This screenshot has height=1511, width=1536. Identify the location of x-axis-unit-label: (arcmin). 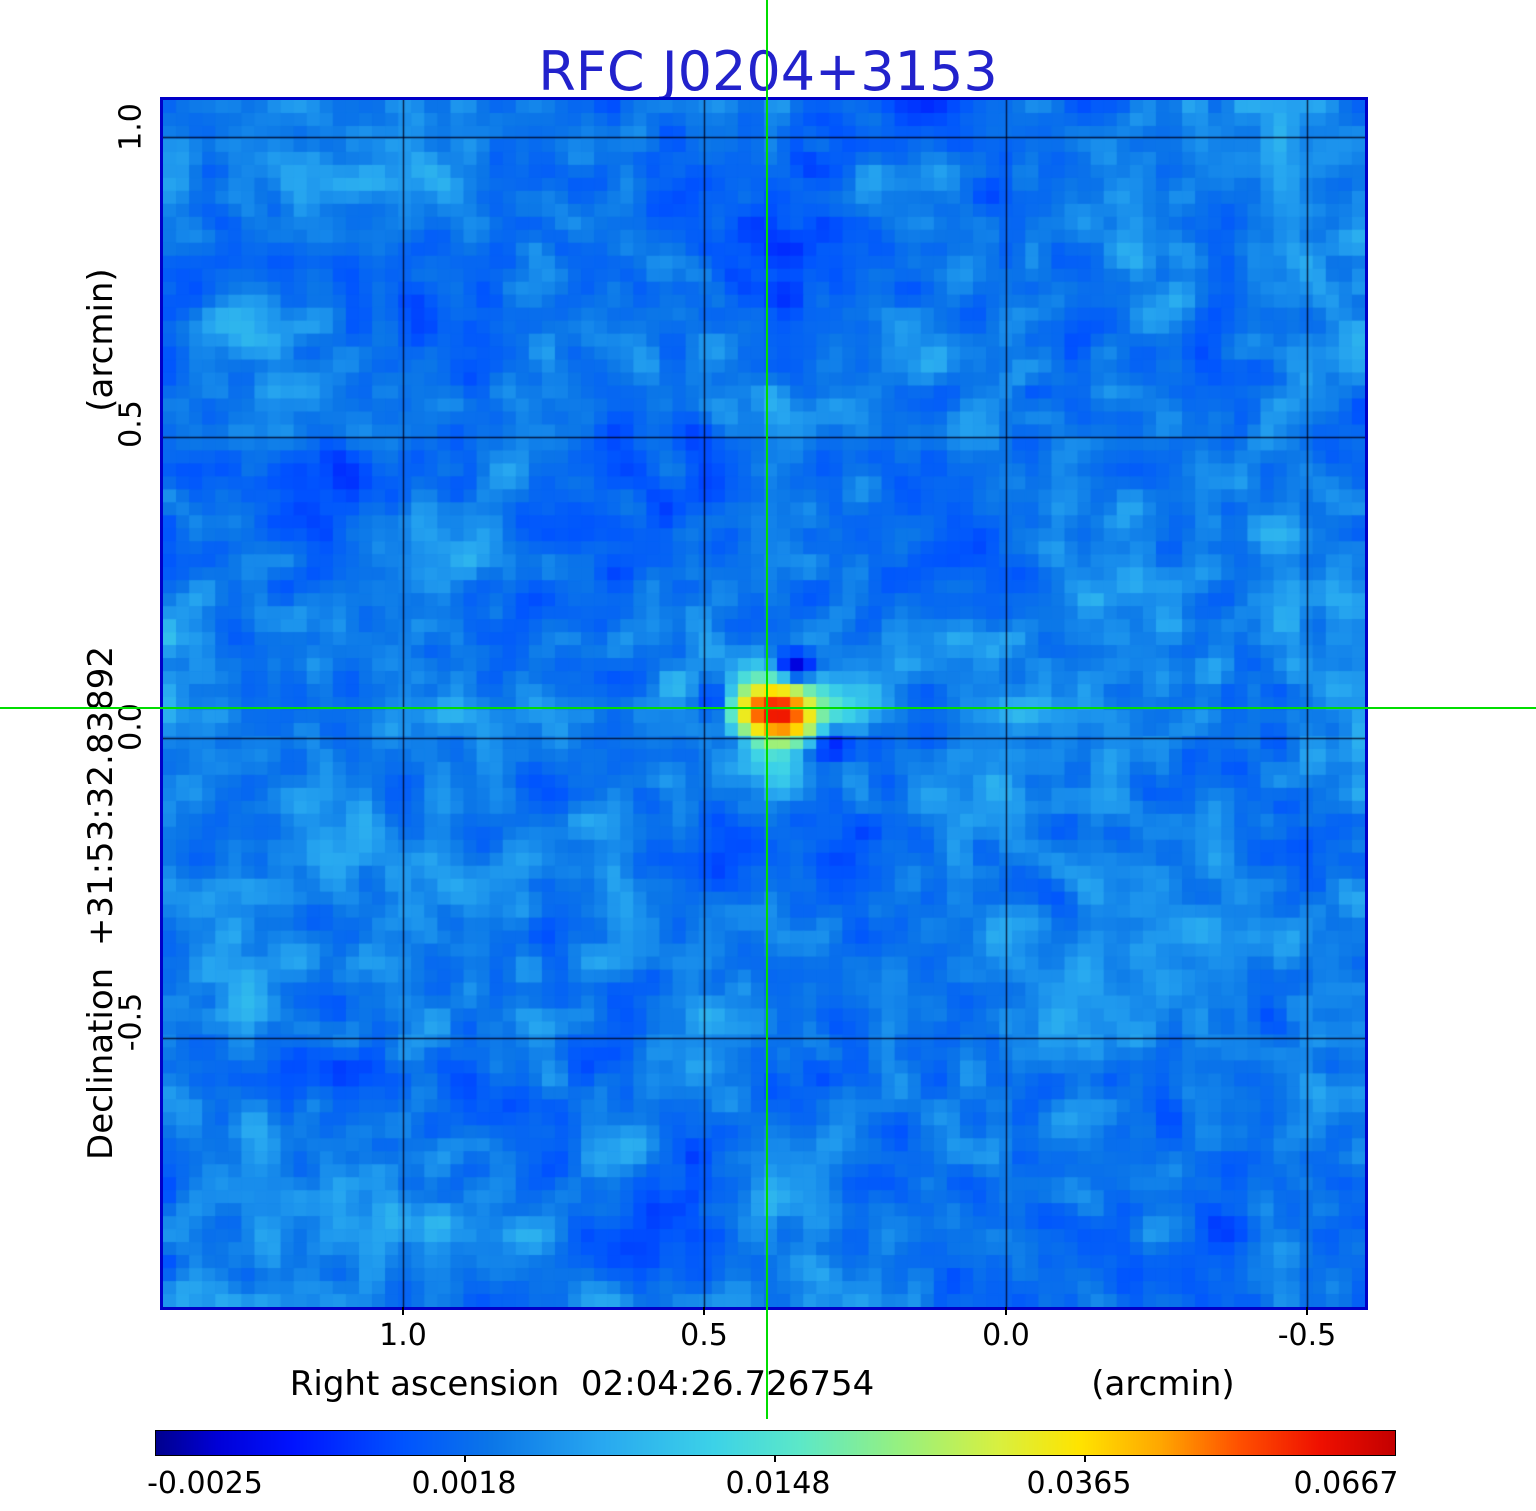
(1163, 1384).